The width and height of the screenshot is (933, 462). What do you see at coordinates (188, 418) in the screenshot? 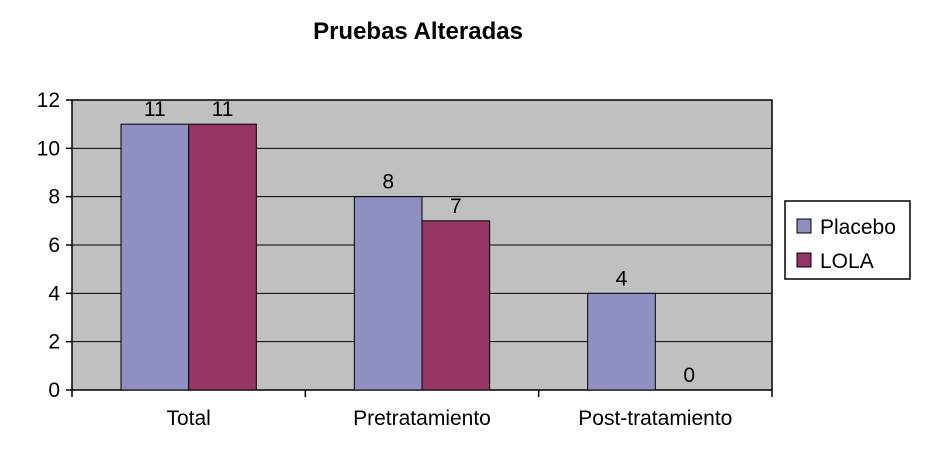
I see `category-label: Total` at bounding box center [188, 418].